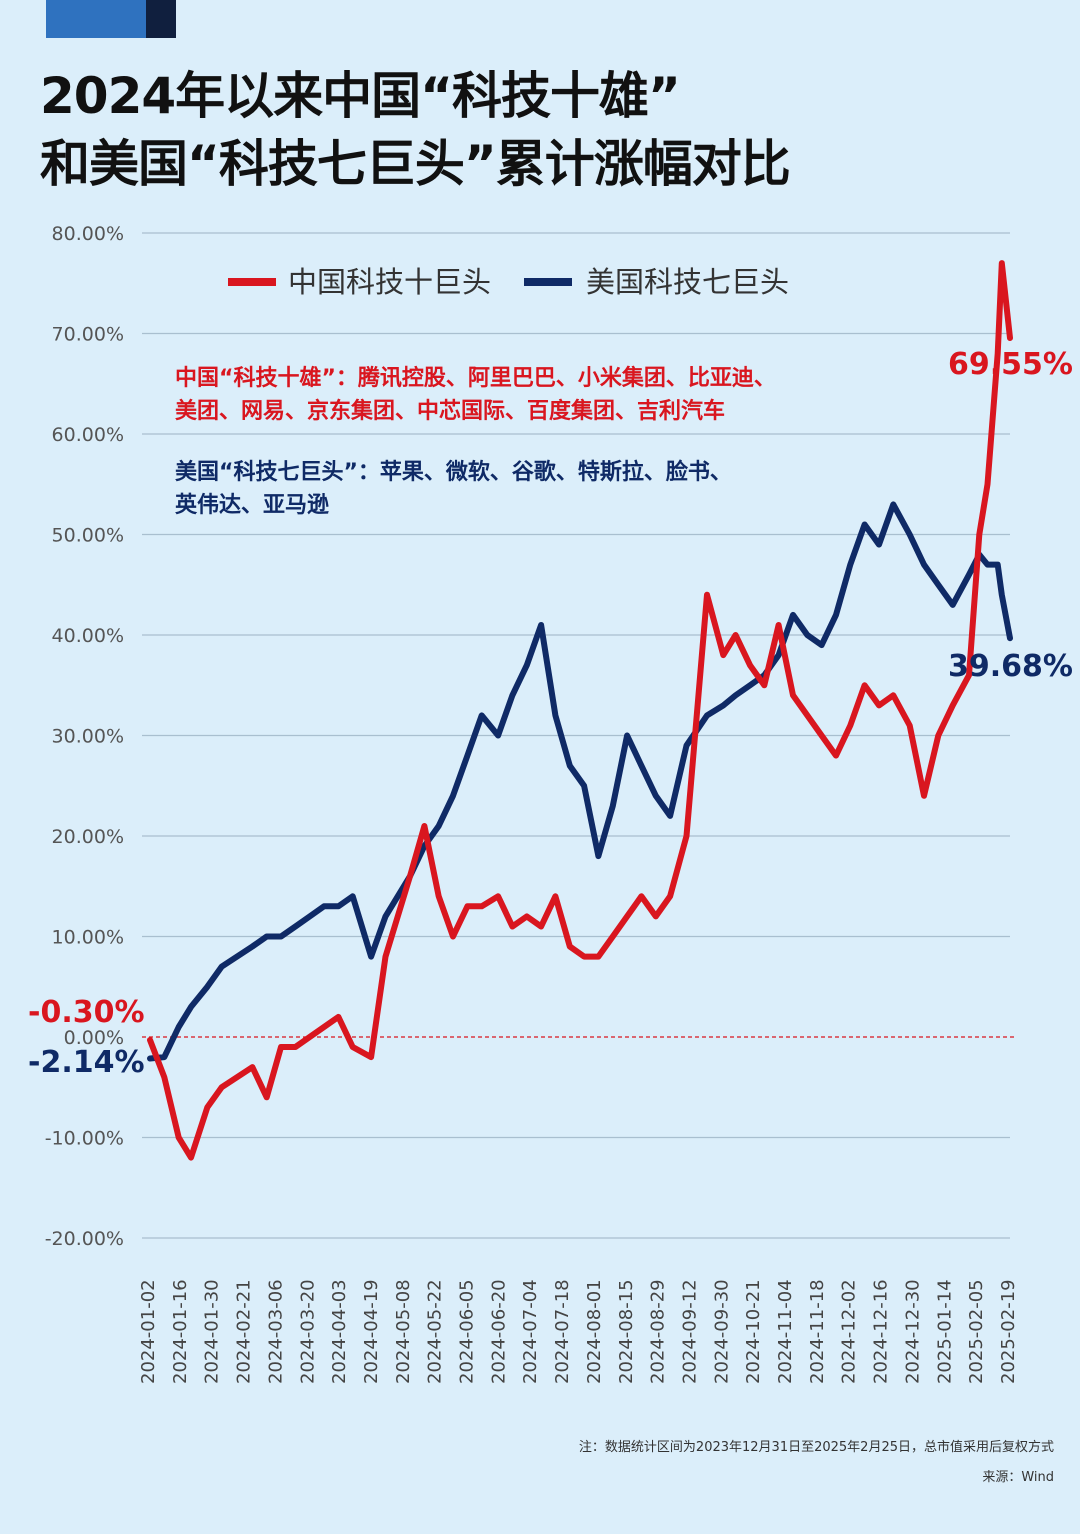  What do you see at coordinates (161, 19) in the screenshot?
I see `header-accent-bar-dark` at bounding box center [161, 19].